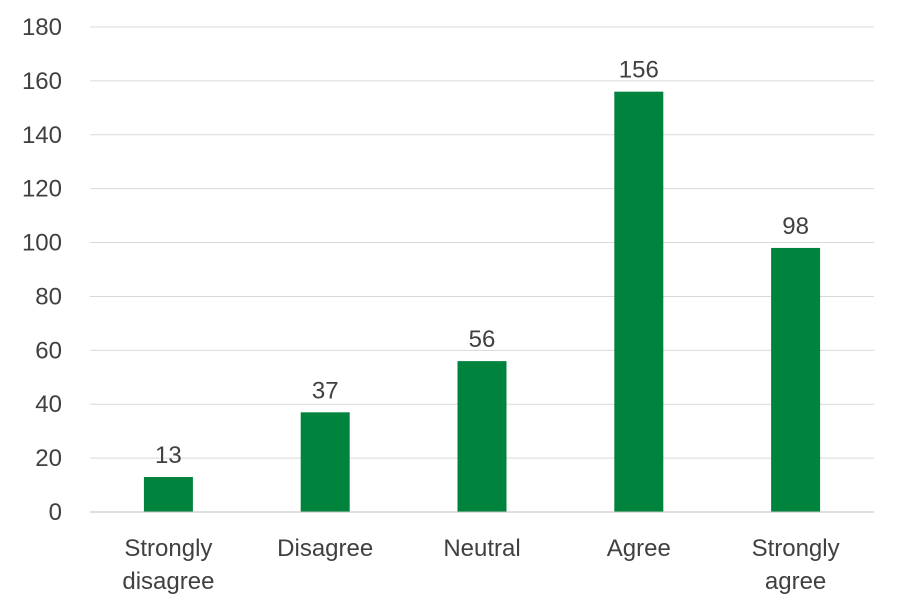 The width and height of the screenshot is (897, 610). Describe the element at coordinates (48, 350) in the screenshot. I see `y-tick-label: 60` at that location.